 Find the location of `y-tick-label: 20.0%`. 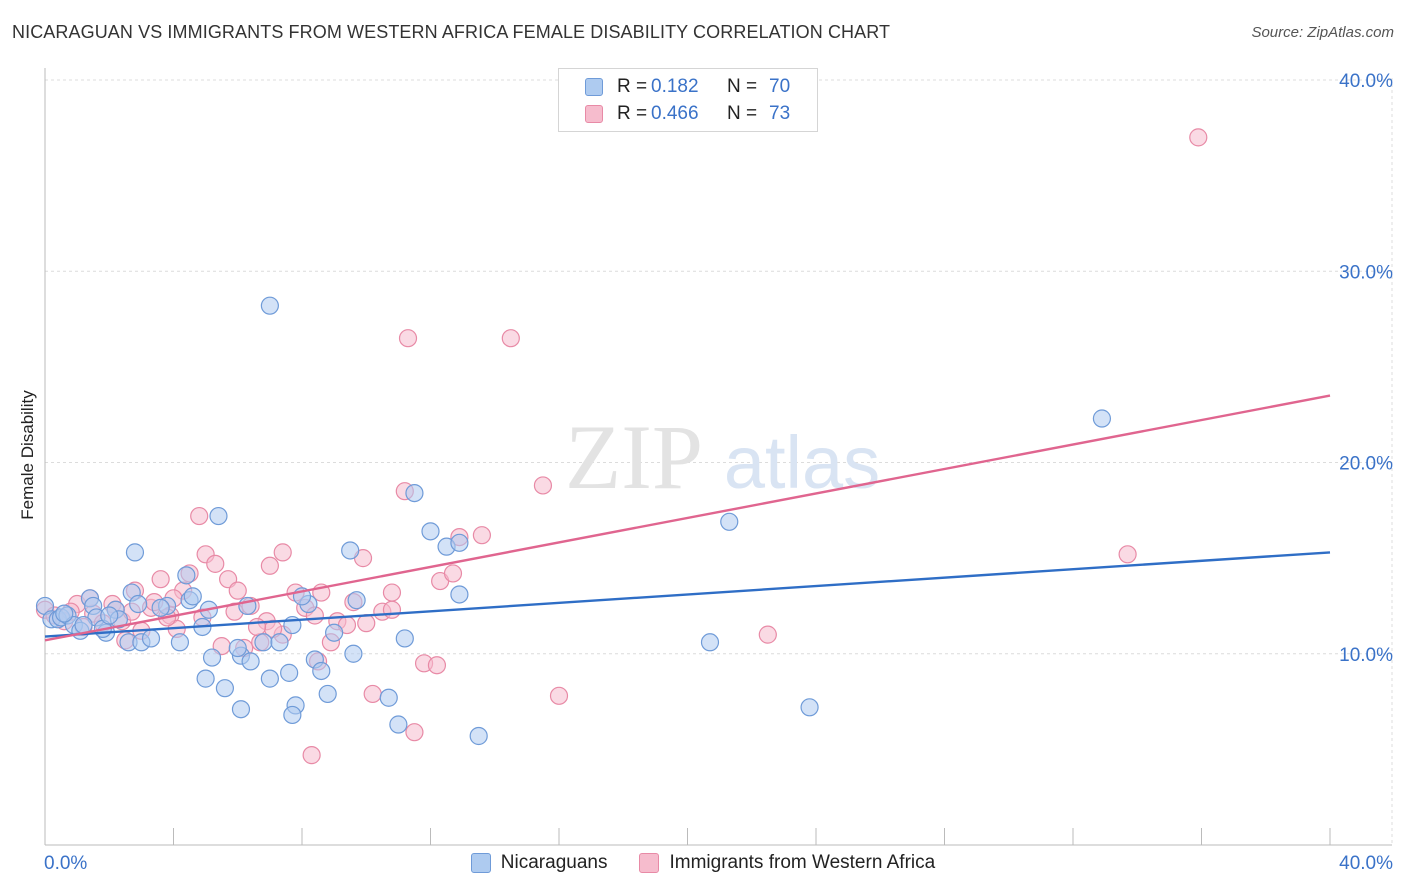

y-tick-label: 20.0% is located at coordinates (1366, 464).